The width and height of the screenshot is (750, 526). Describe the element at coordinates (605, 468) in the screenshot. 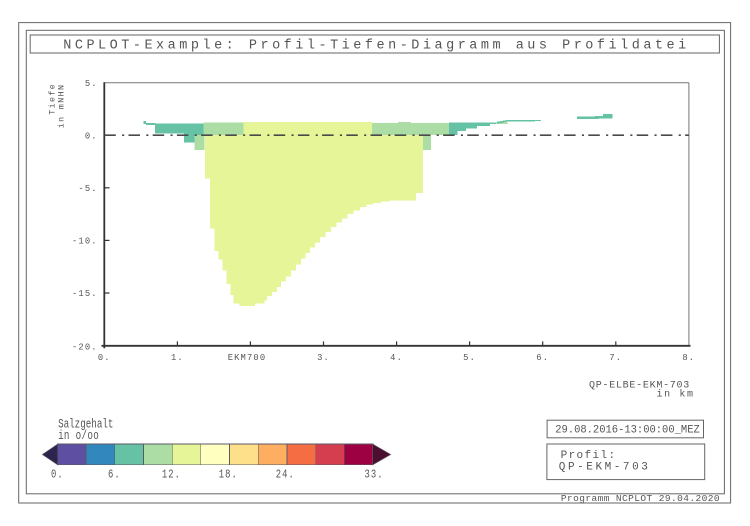

I see `svg-text: QP-EKM-703` at that location.